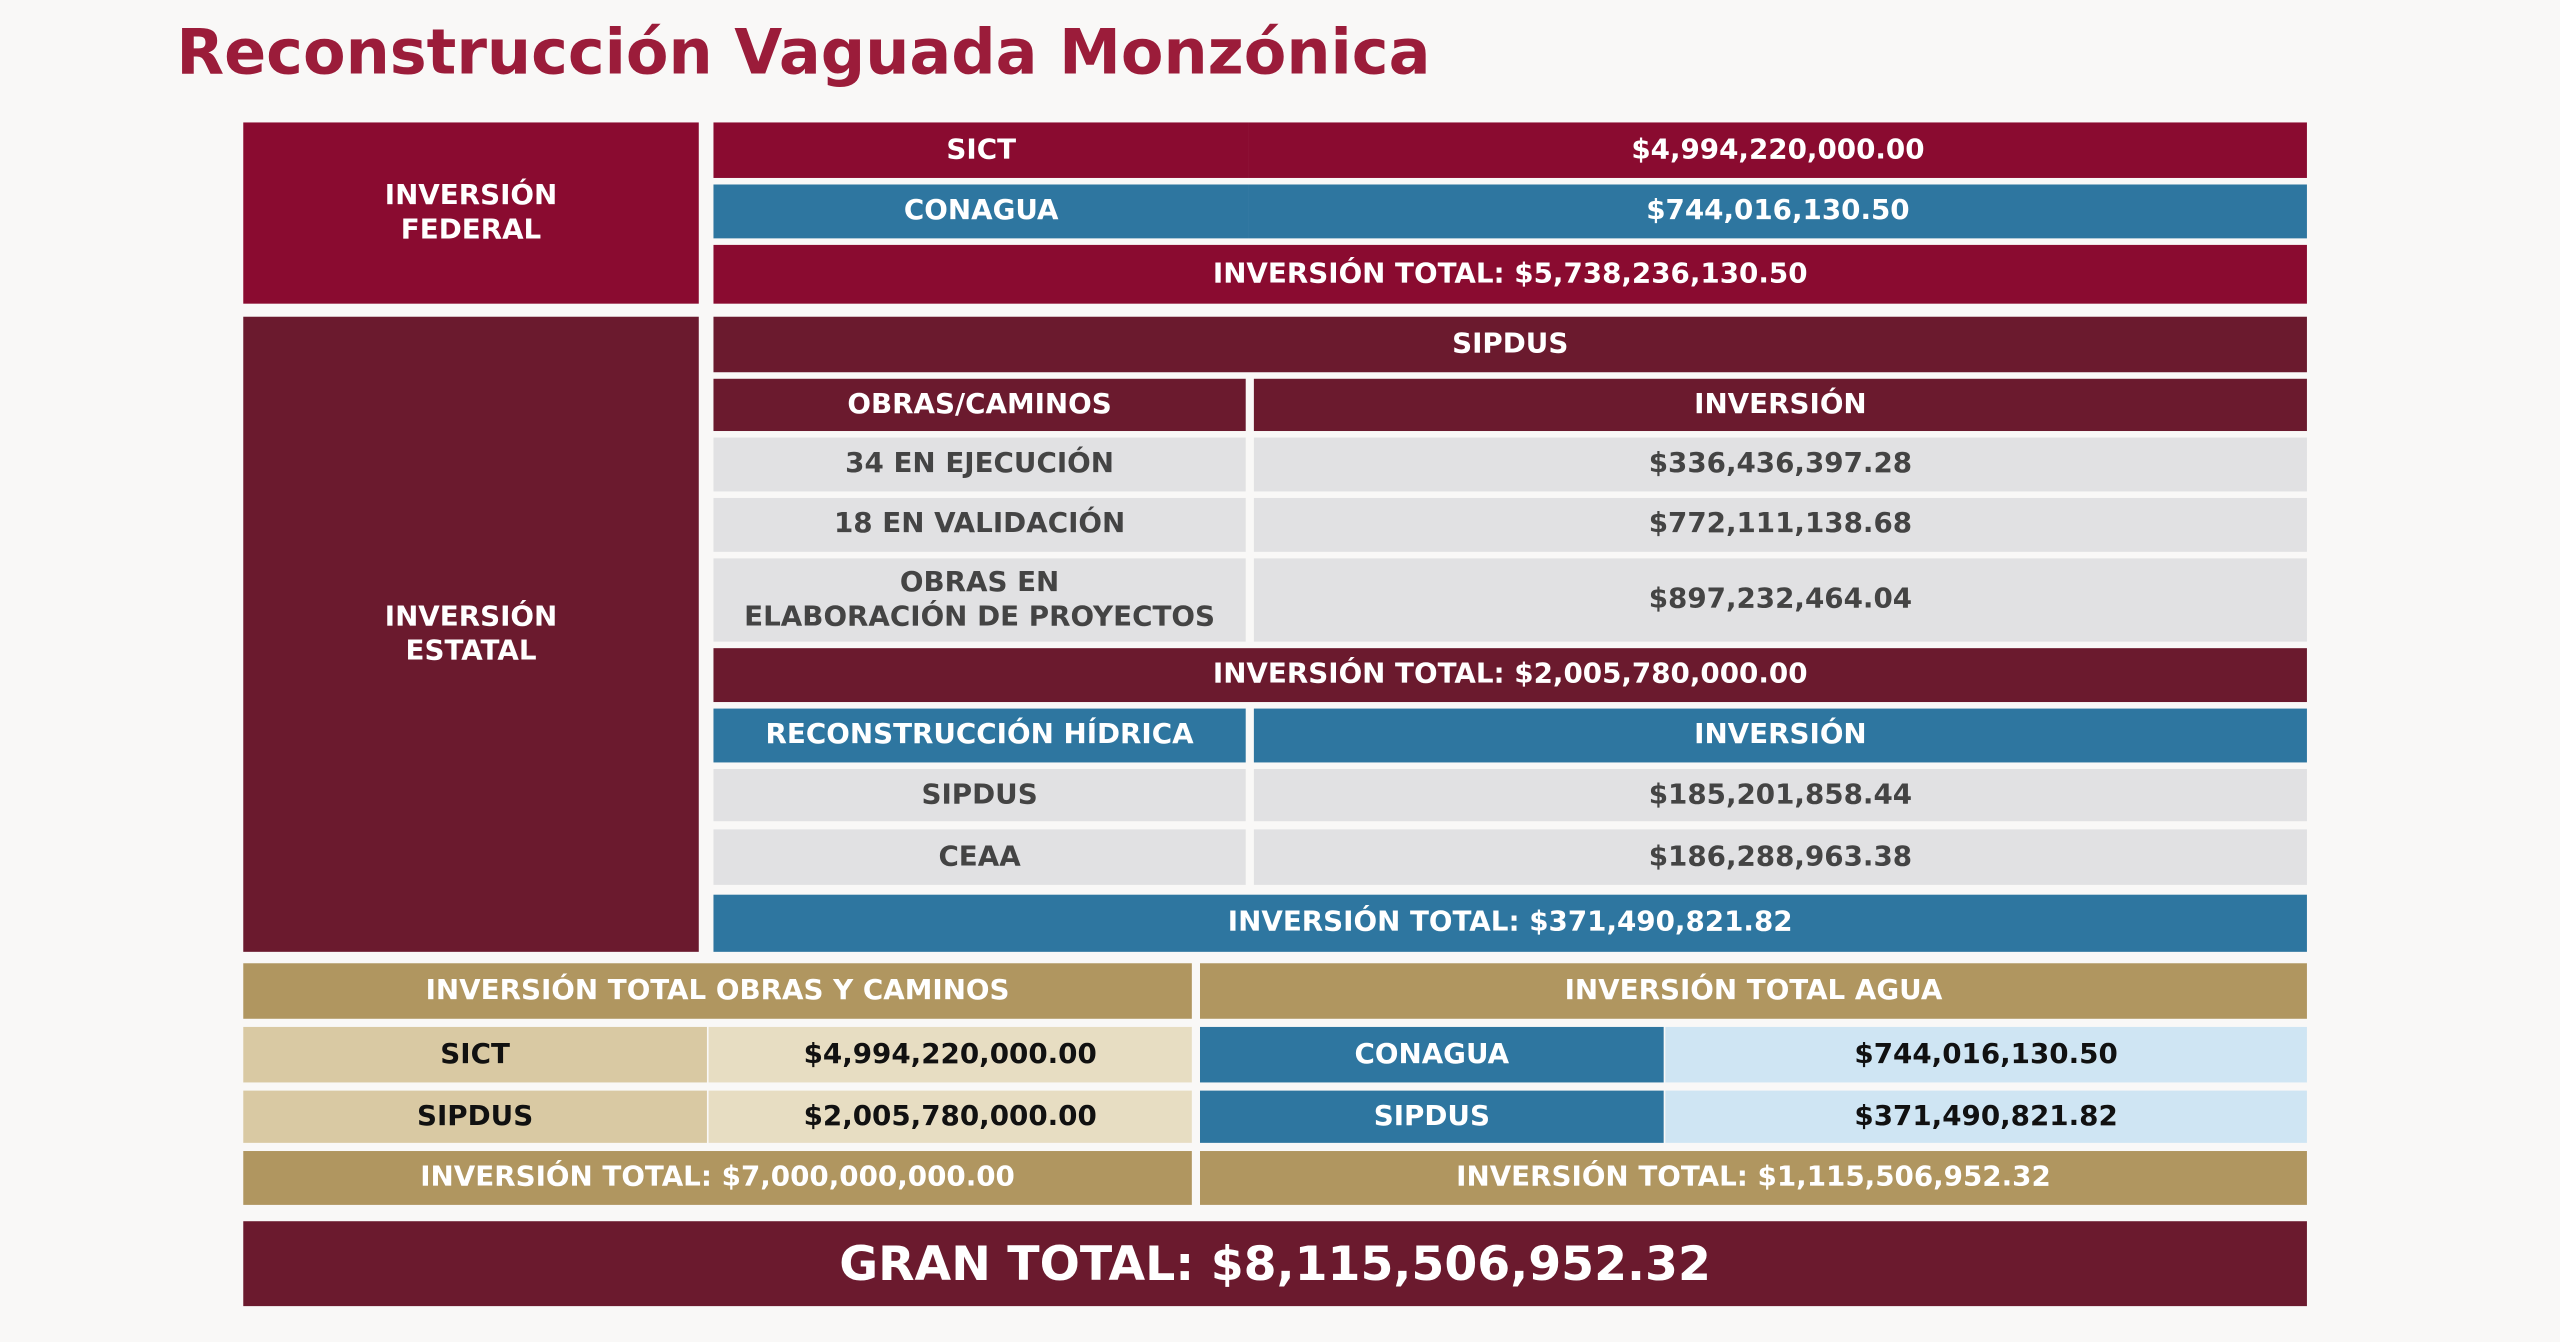 Image resolution: width=2560 pixels, height=1342 pixels. I want to click on section-label: INVERSIÓN FEDERAL, so click(471, 213).